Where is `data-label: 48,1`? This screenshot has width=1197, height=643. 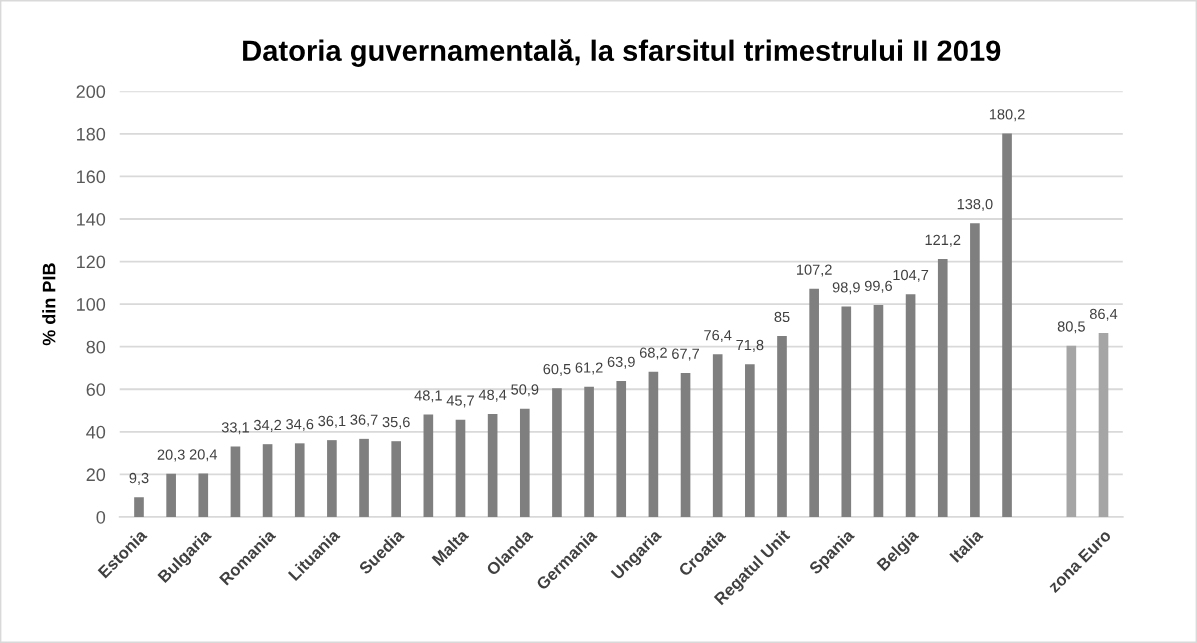 data-label: 48,1 is located at coordinates (428, 396).